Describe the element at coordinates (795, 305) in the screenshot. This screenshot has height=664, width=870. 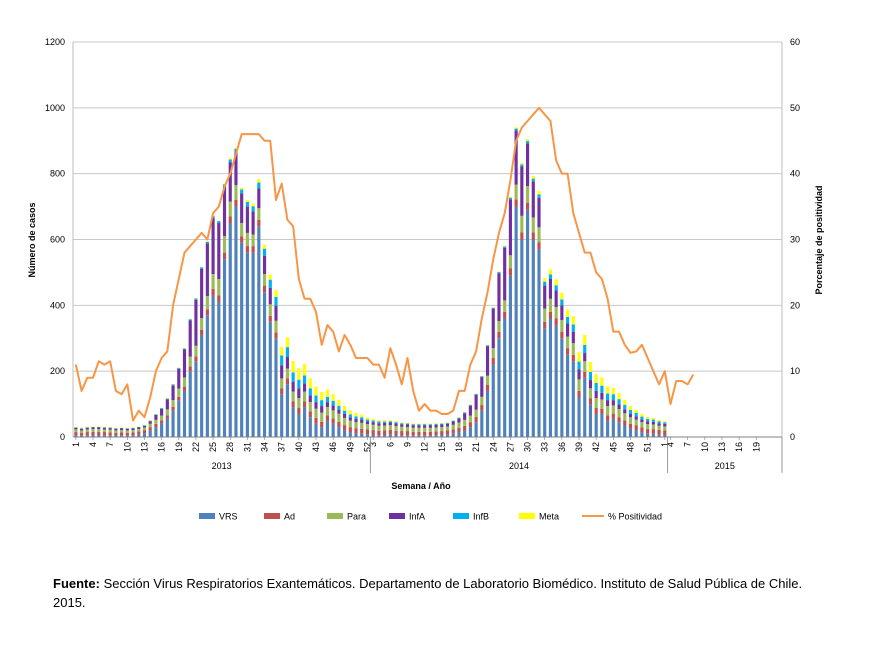
I see `y2-tick-label: 20` at that location.